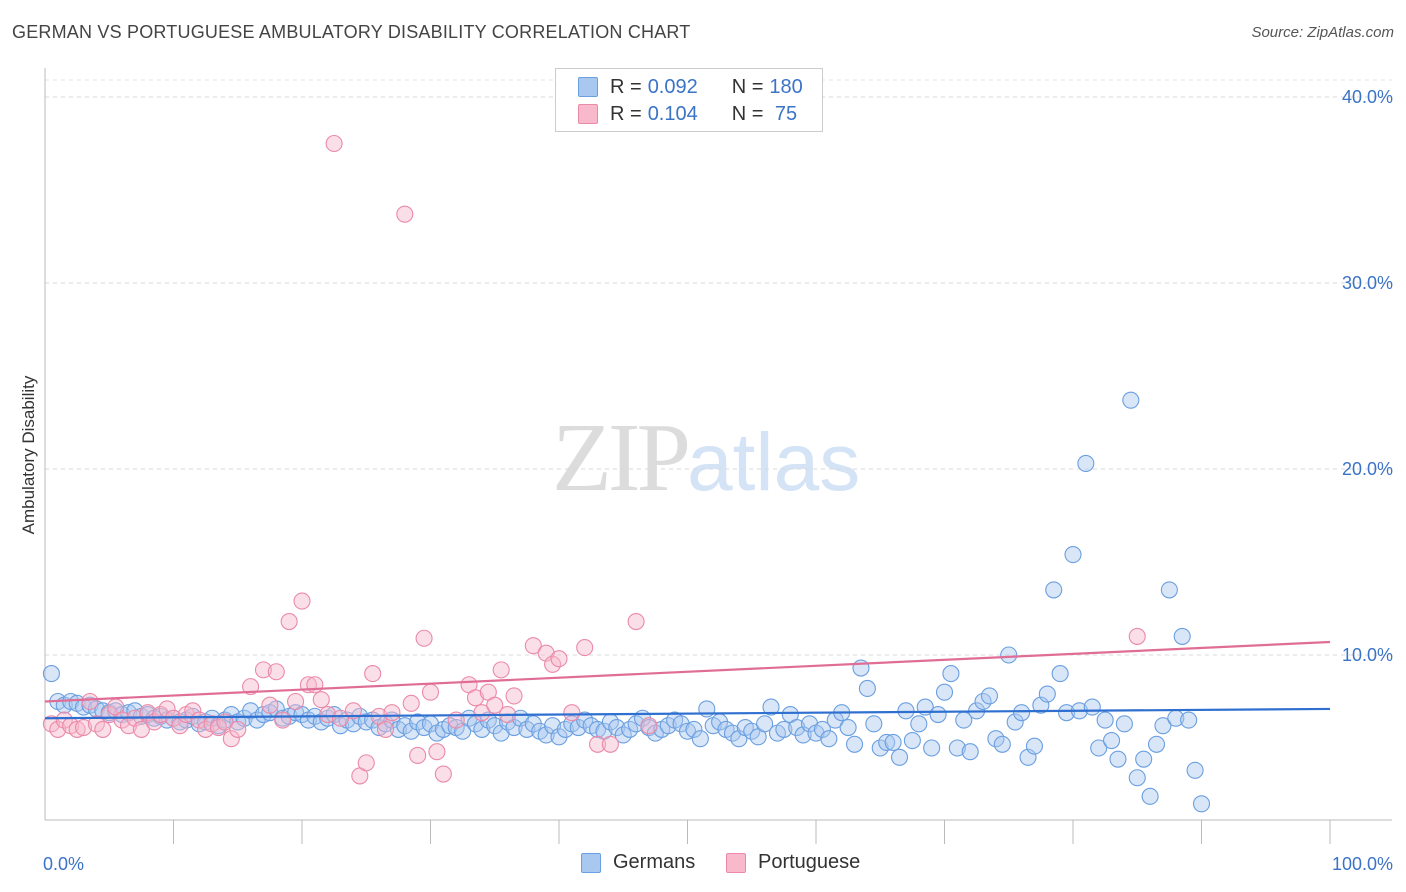  Describe the element at coordinates (747, 113) in the screenshot. I see `legend-n-label: N =` at that location.